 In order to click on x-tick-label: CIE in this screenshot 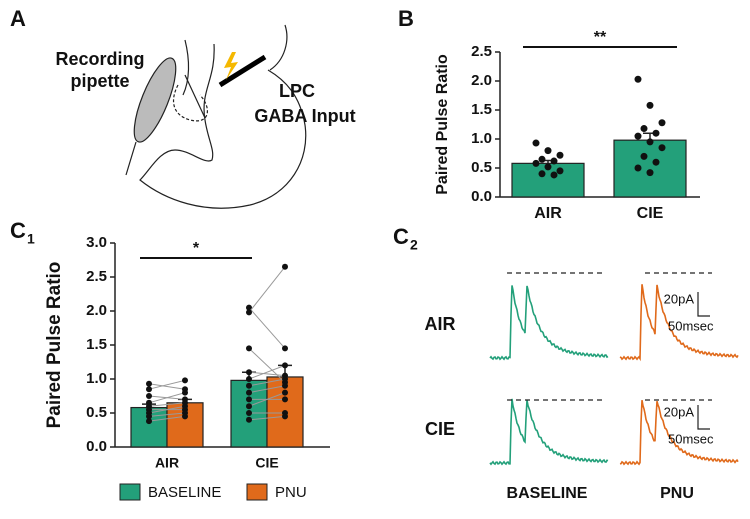, I will do `click(650, 213)`.